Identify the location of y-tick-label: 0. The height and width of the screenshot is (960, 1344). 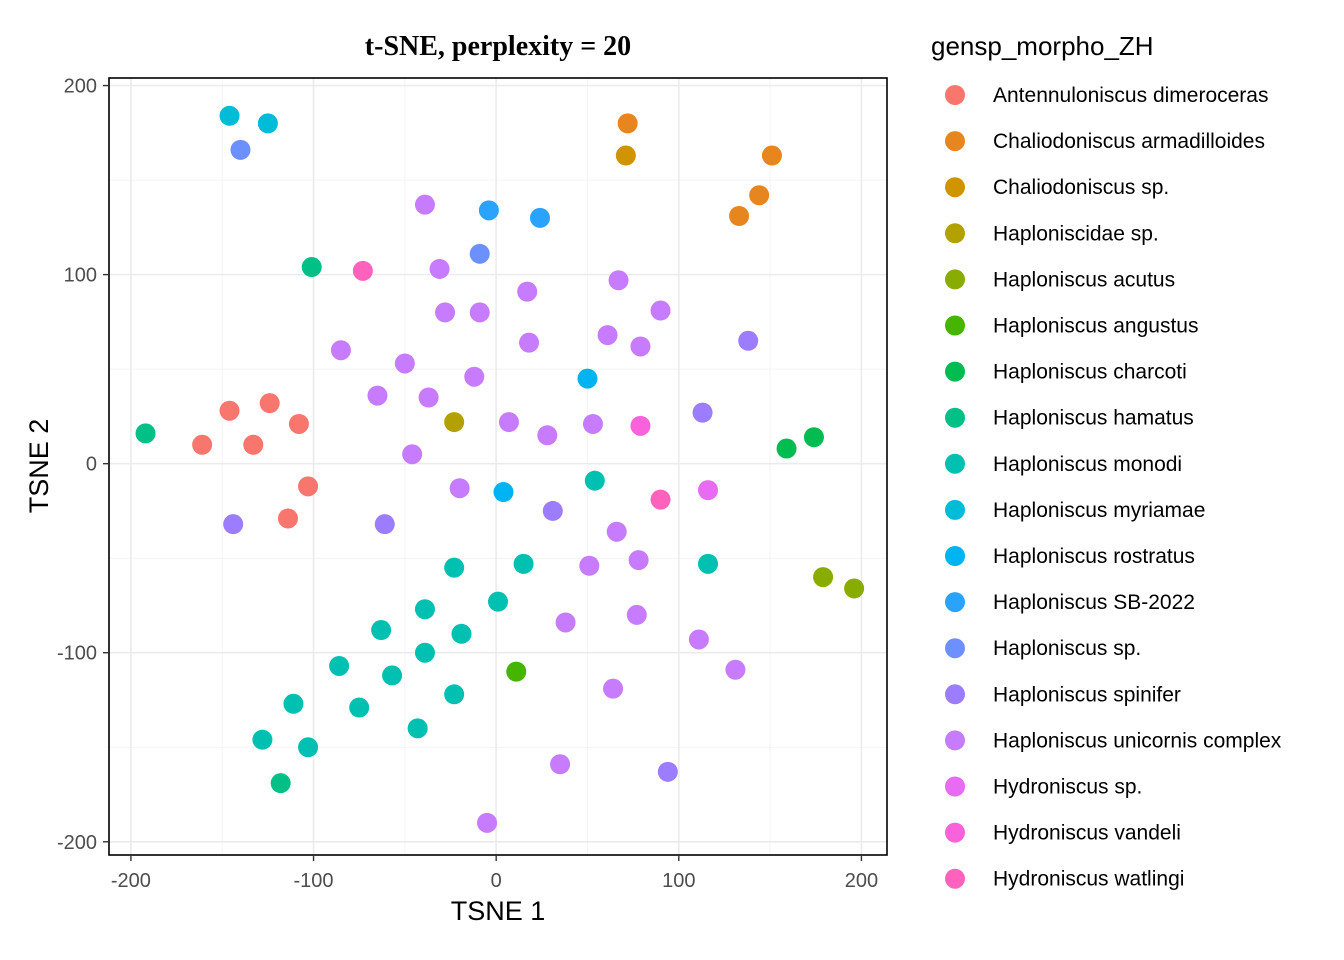
(91, 465).